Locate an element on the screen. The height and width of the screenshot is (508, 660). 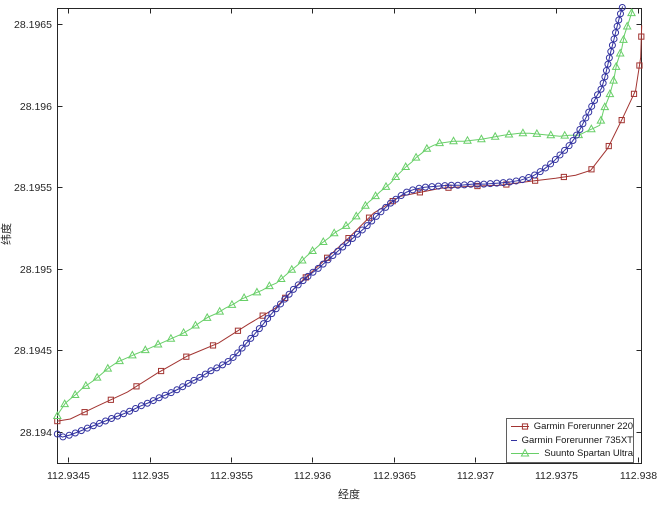
legend-item: Garmin Forerunner 220 is located at coordinates (570, 427).